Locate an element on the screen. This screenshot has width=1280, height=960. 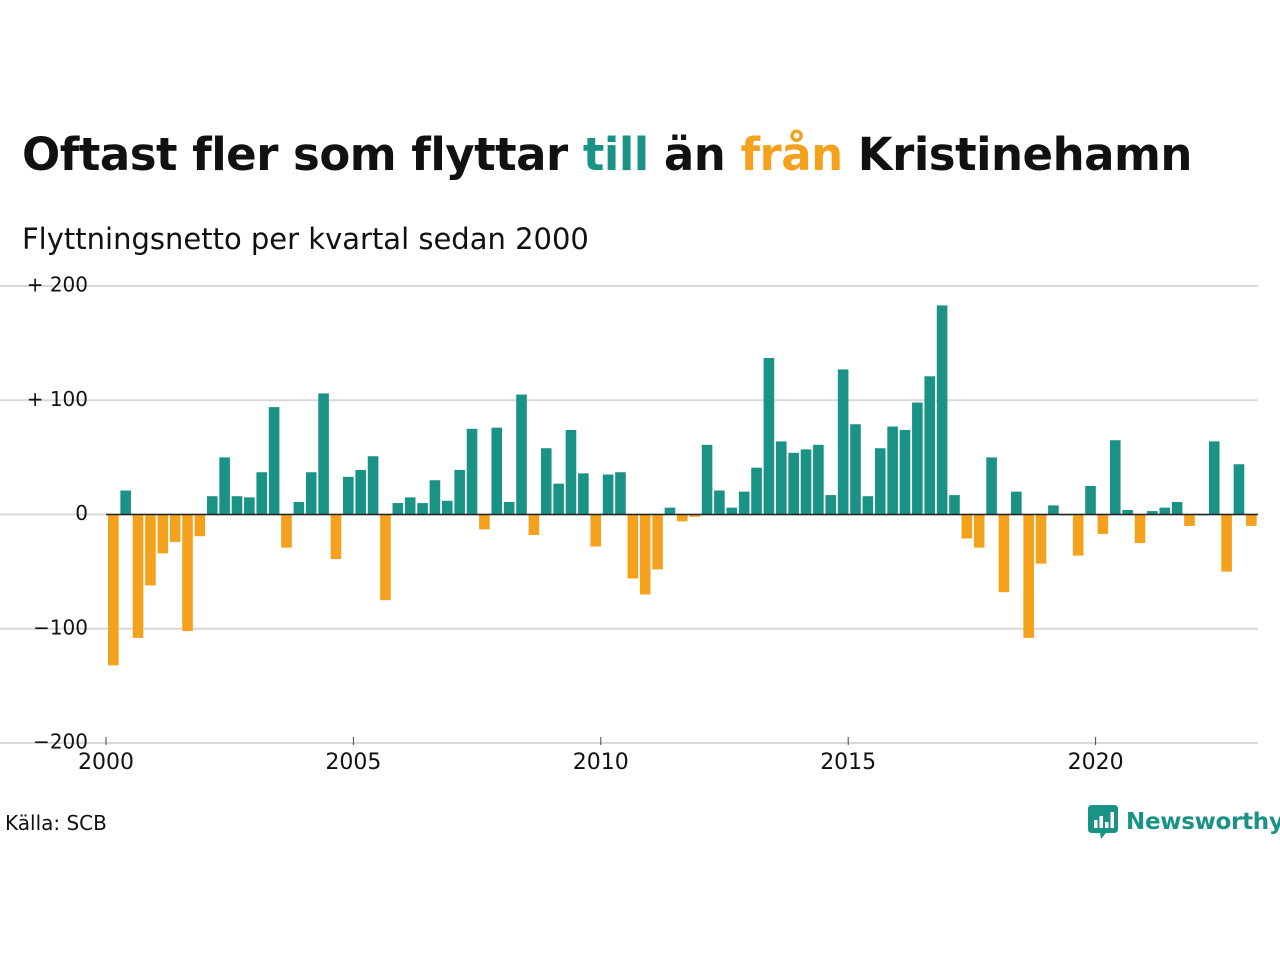
title-part-3: Kristinehamn is located at coordinates (1017, 154).